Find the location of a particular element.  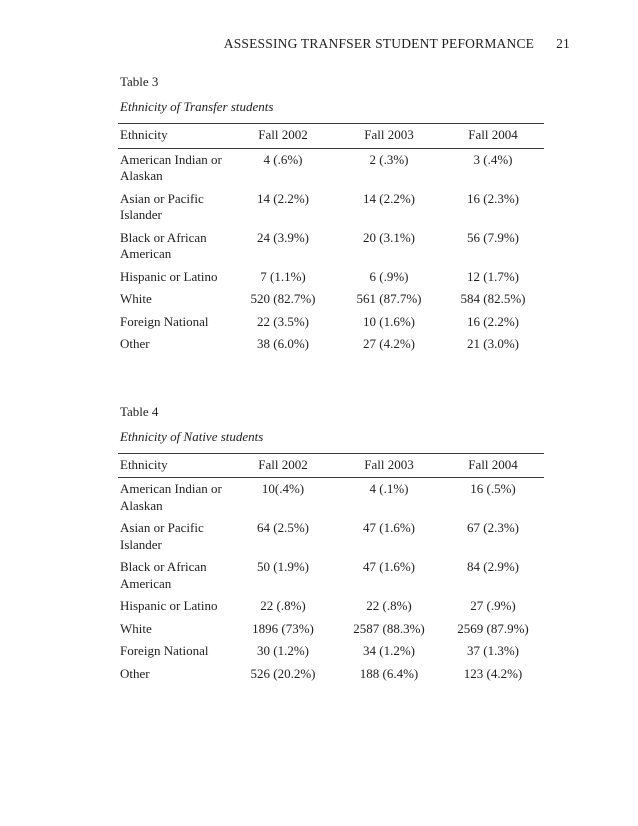

count-cell: 27 (4.2%) is located at coordinates (389, 343).